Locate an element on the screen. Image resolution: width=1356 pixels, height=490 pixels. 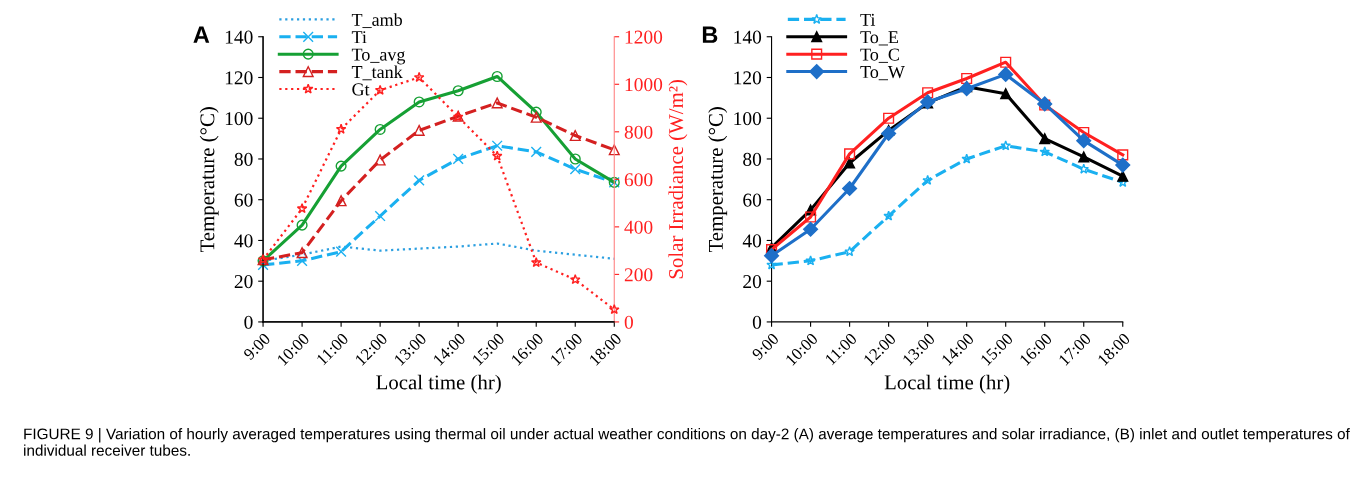
y2-tick-label: 800 is located at coordinates (638, 132).